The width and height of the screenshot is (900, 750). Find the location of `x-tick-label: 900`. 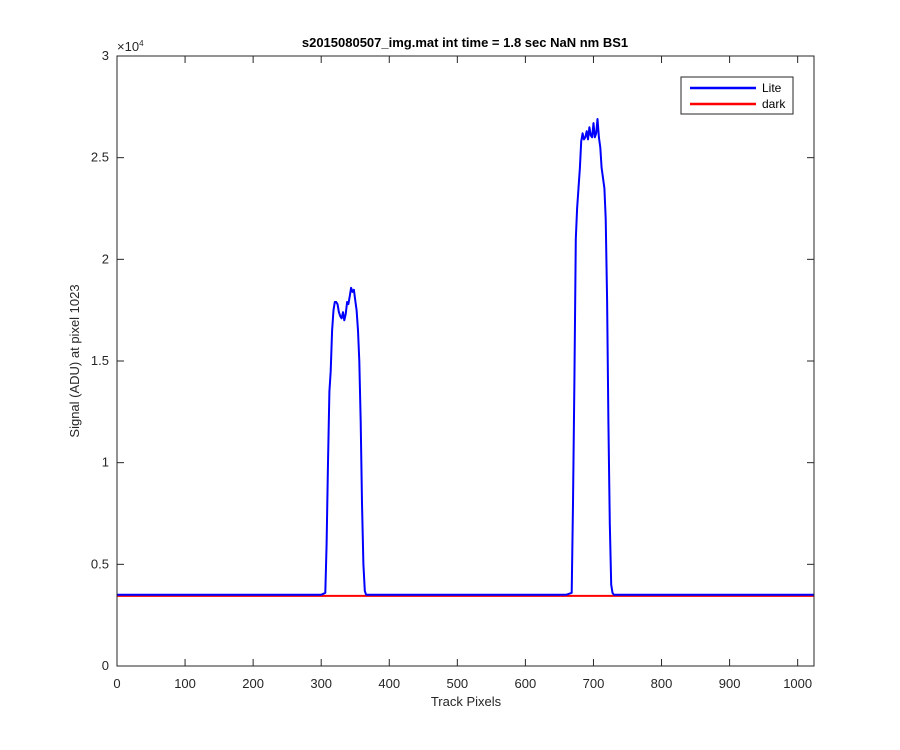

x-tick-label: 900 is located at coordinates (730, 683).